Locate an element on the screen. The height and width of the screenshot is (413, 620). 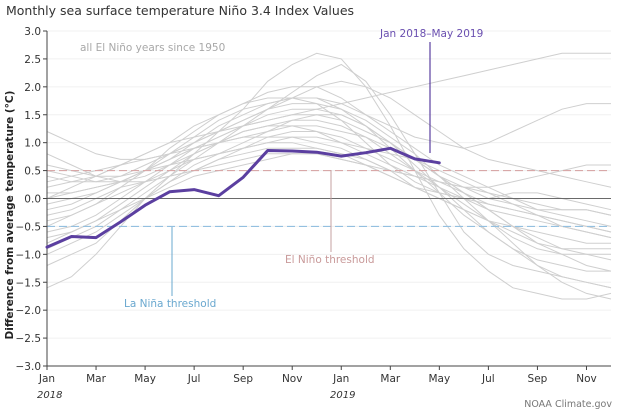
y-axis-label: Difference from average temperature (°C) is located at coordinates (10, 215).